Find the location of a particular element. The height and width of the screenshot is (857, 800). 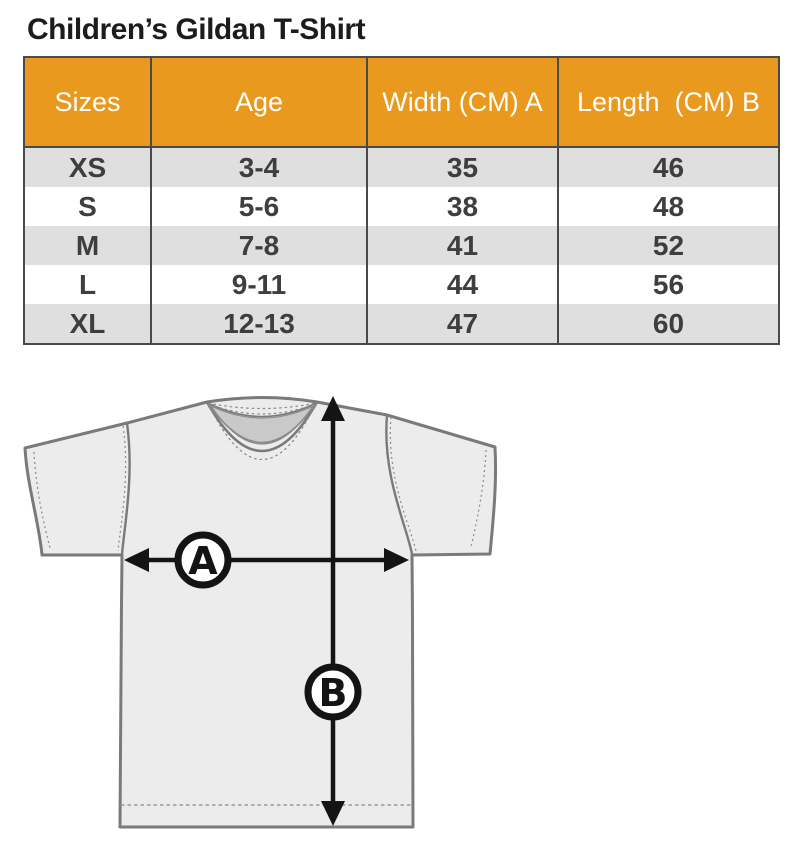

width-cell: 38 is located at coordinates (462, 206).